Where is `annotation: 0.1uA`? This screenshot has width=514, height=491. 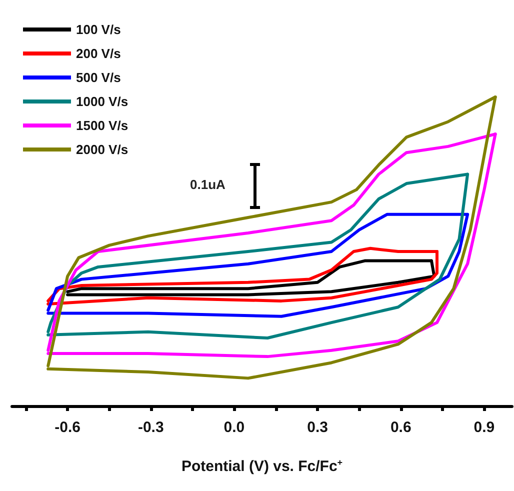 annotation: 0.1uA is located at coordinates (208, 184).